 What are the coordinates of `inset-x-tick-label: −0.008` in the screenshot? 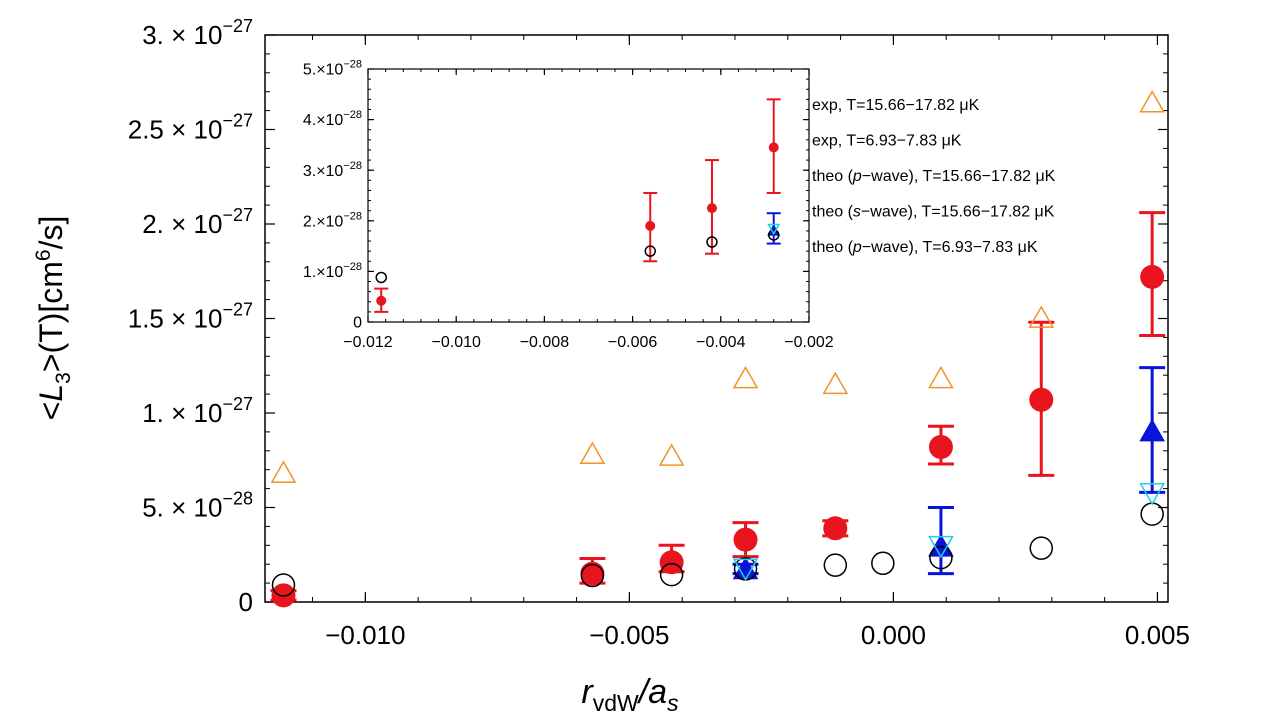 It's located at (544, 342).